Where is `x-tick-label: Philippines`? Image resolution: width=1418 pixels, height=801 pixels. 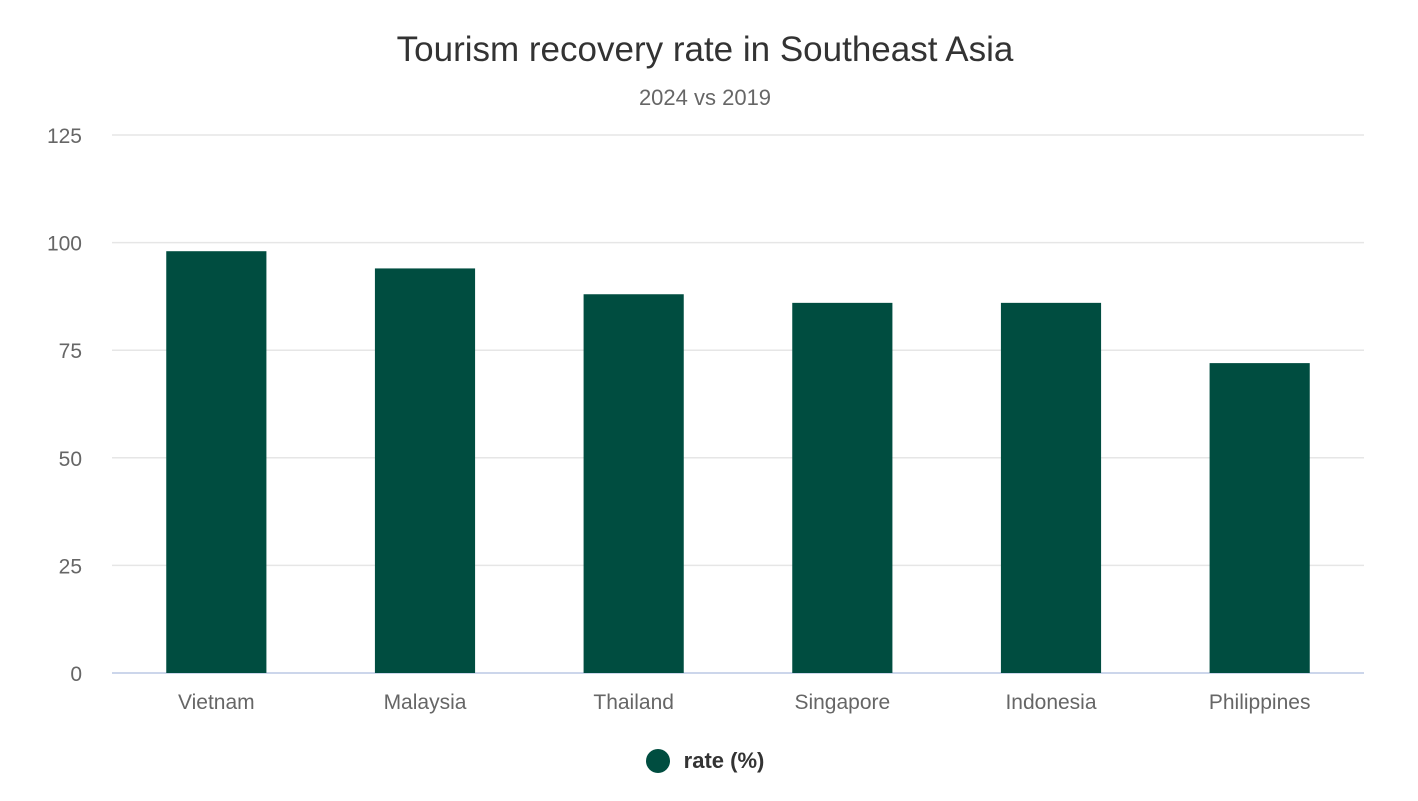 x-tick-label: Philippines is located at coordinates (1260, 702).